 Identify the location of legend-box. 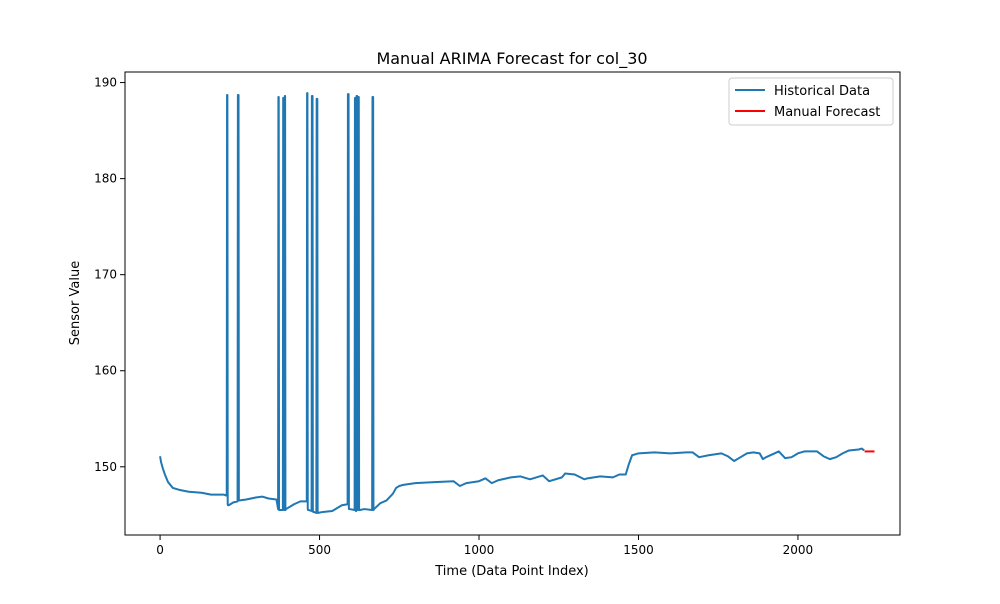
(811, 101).